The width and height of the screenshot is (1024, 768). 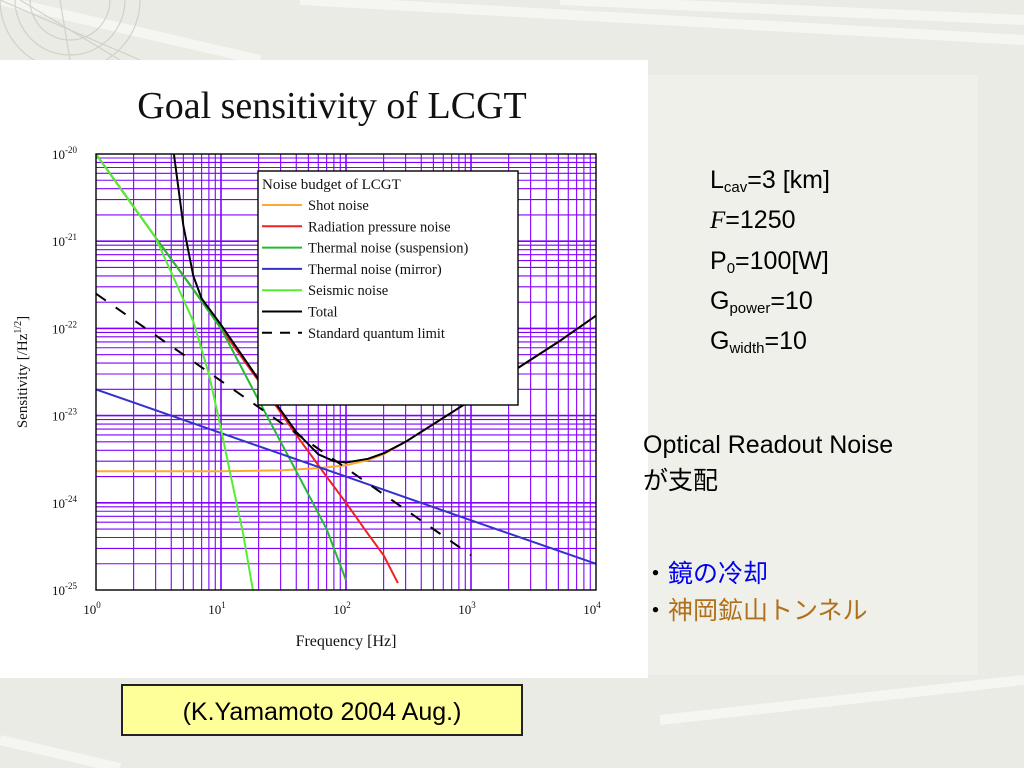 I want to click on y-tick-exponent: -25, so click(x=71, y=586).